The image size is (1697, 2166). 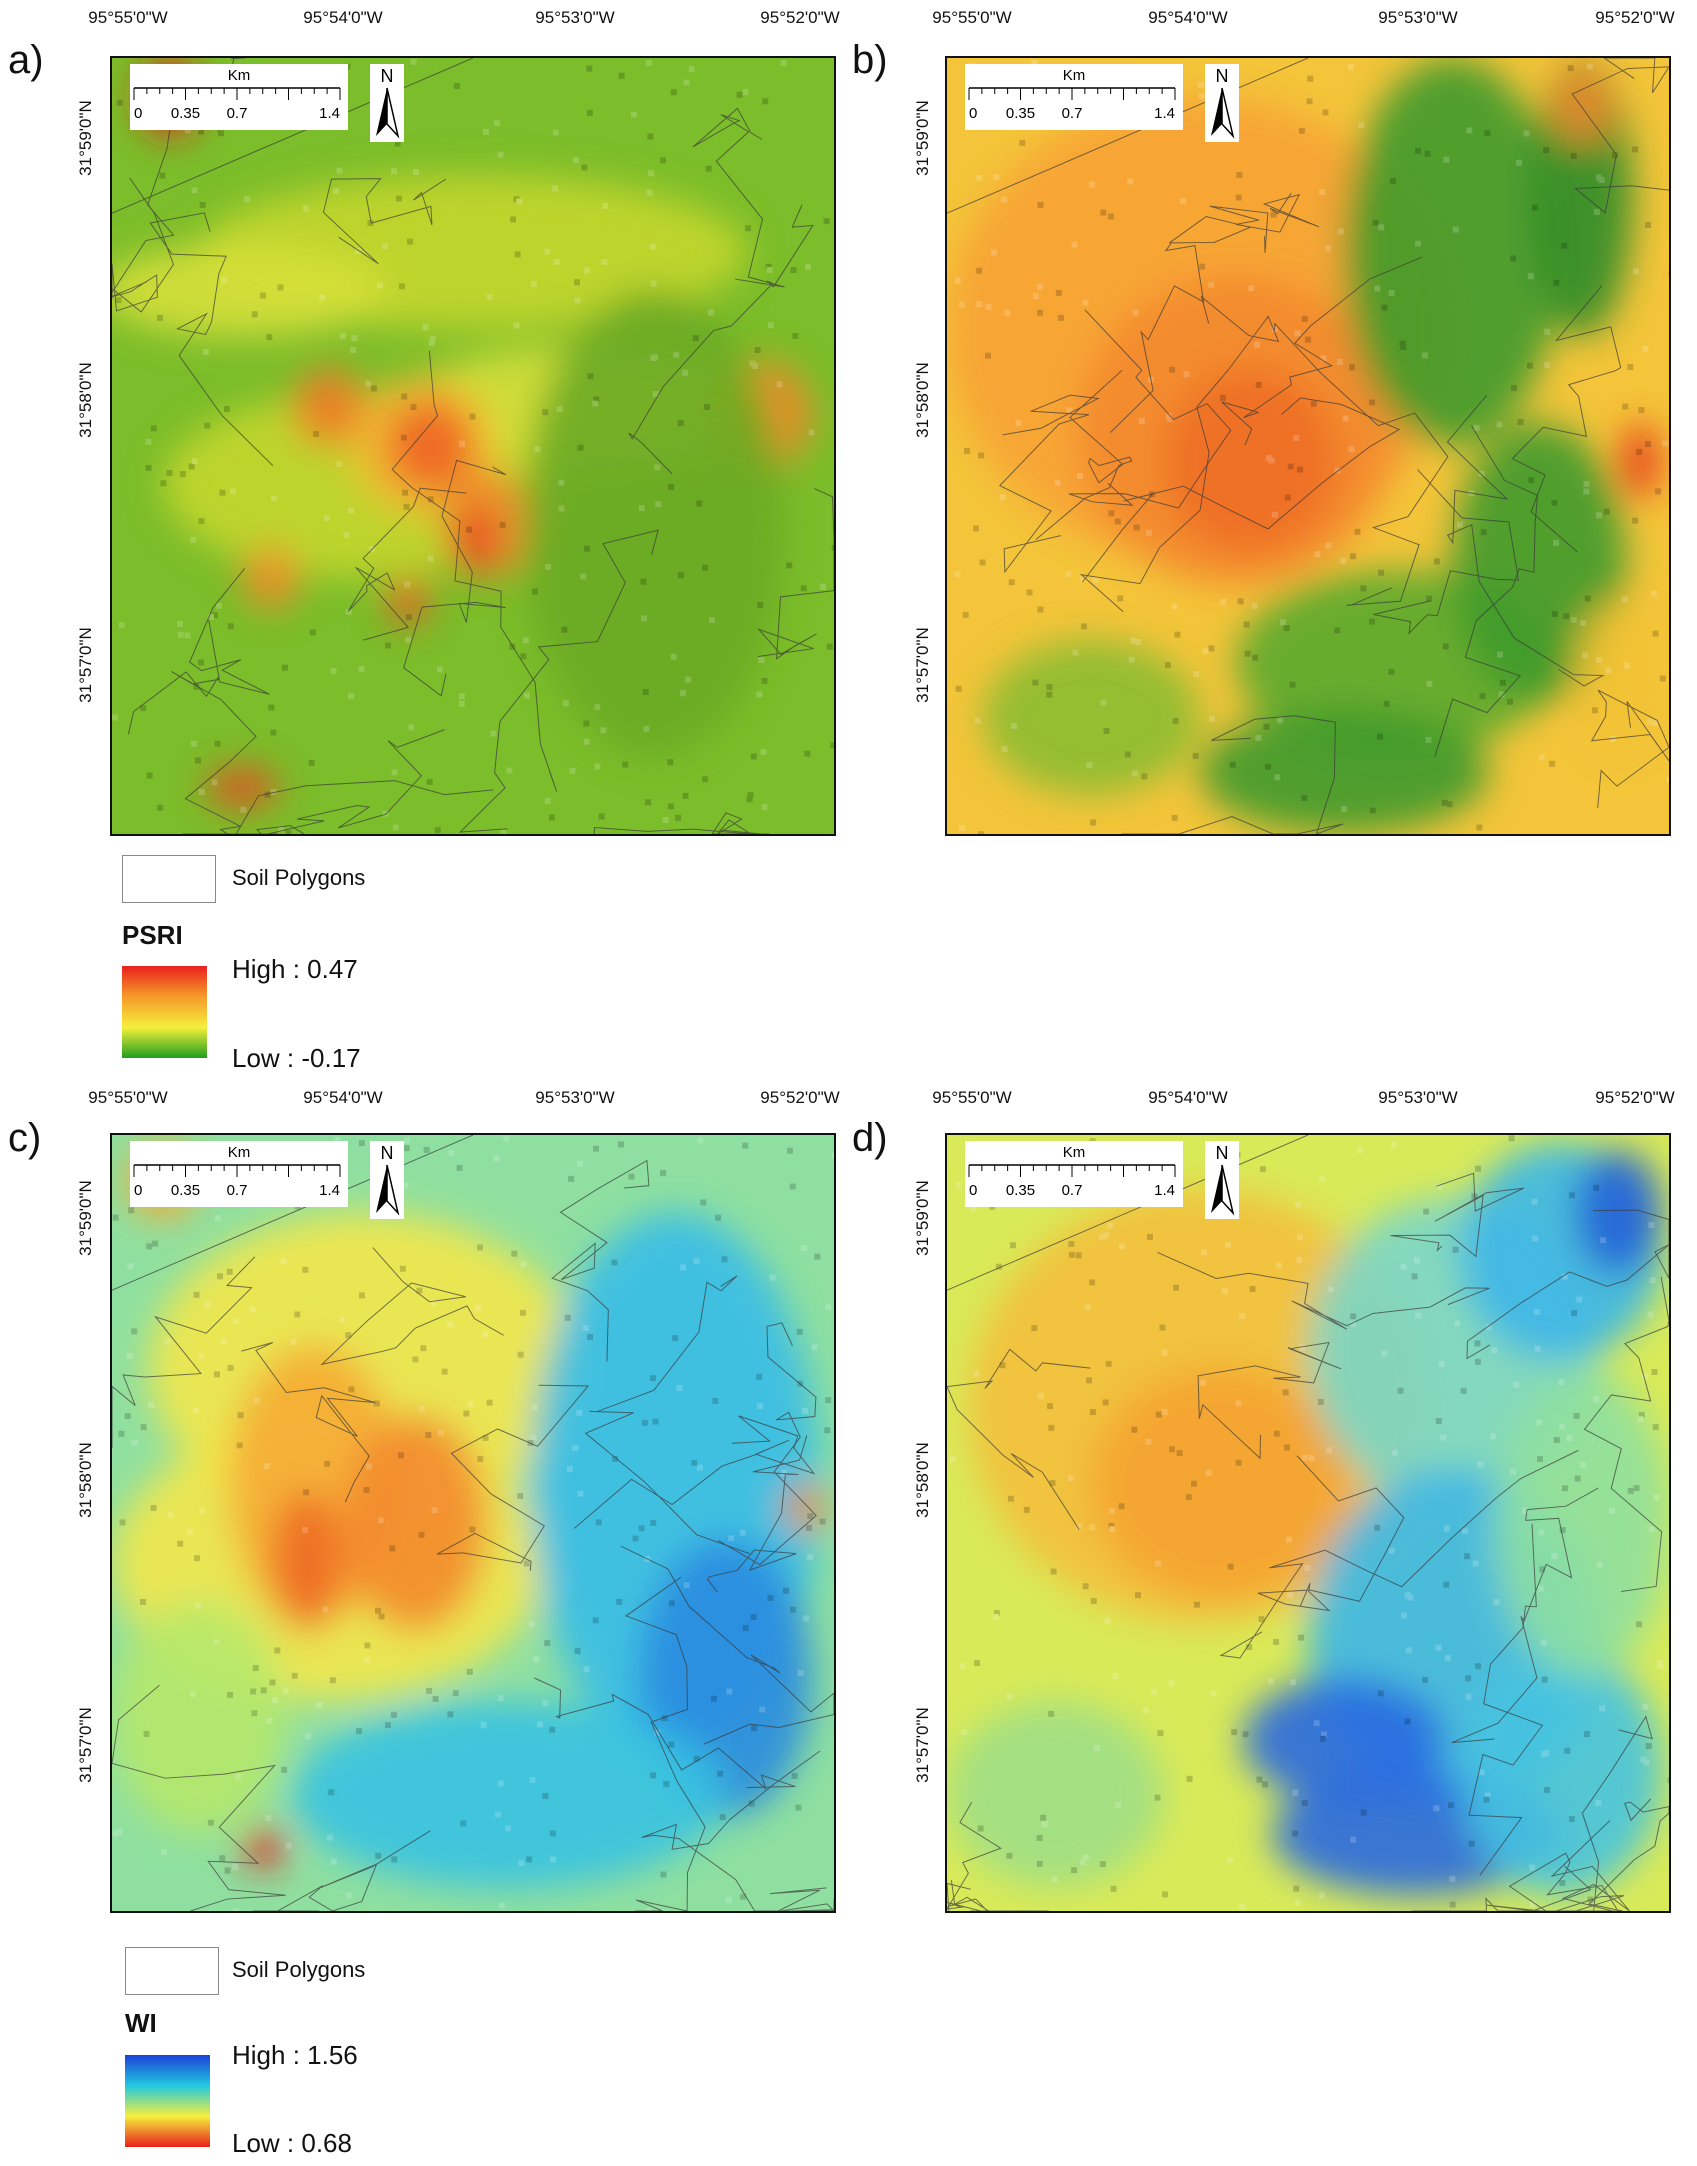 What do you see at coordinates (296, 1058) in the screenshot?
I see `psri-low-label: Low : -0.17` at bounding box center [296, 1058].